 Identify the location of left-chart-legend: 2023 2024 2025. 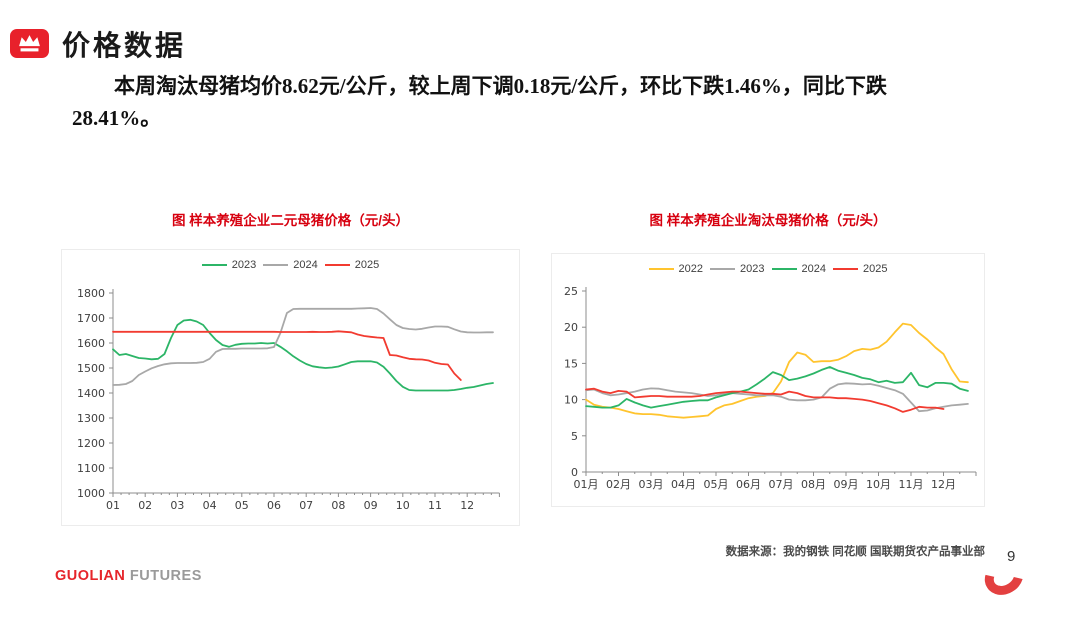
(290, 265).